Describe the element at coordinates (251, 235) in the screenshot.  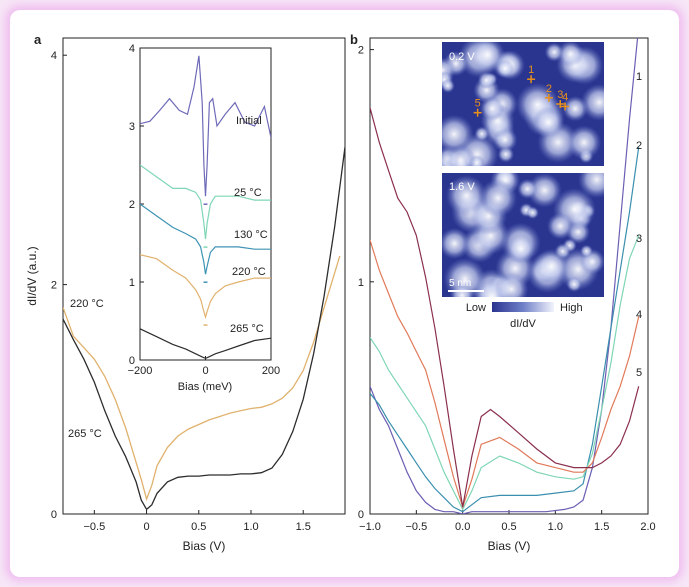
I see `inset-label-3: 130 °C` at that location.